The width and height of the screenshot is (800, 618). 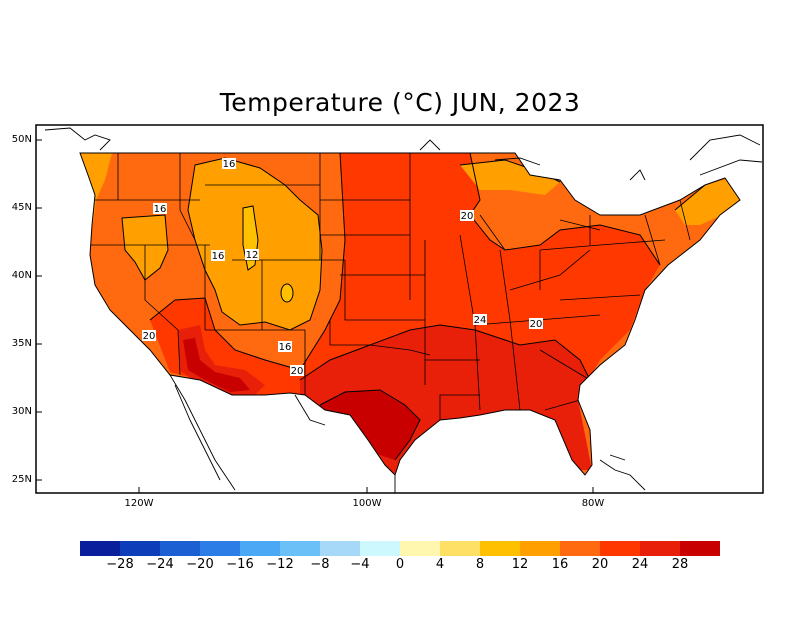 I want to click on lat-label: 25N, so click(x=21, y=479).